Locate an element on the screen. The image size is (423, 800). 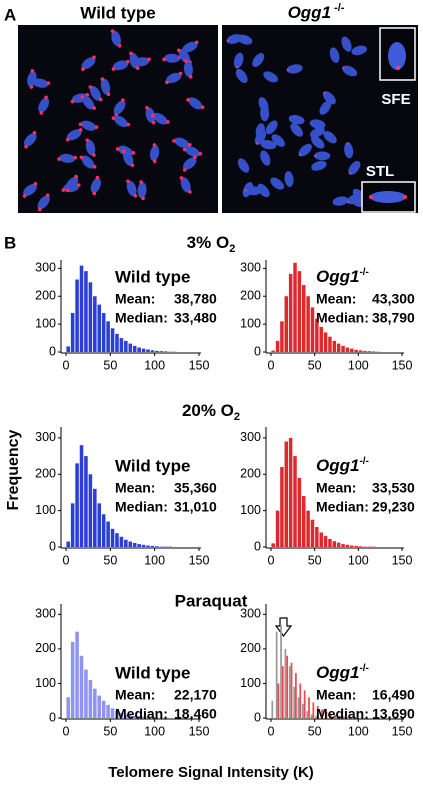
stat-value: 31,010 is located at coordinates (195, 507).